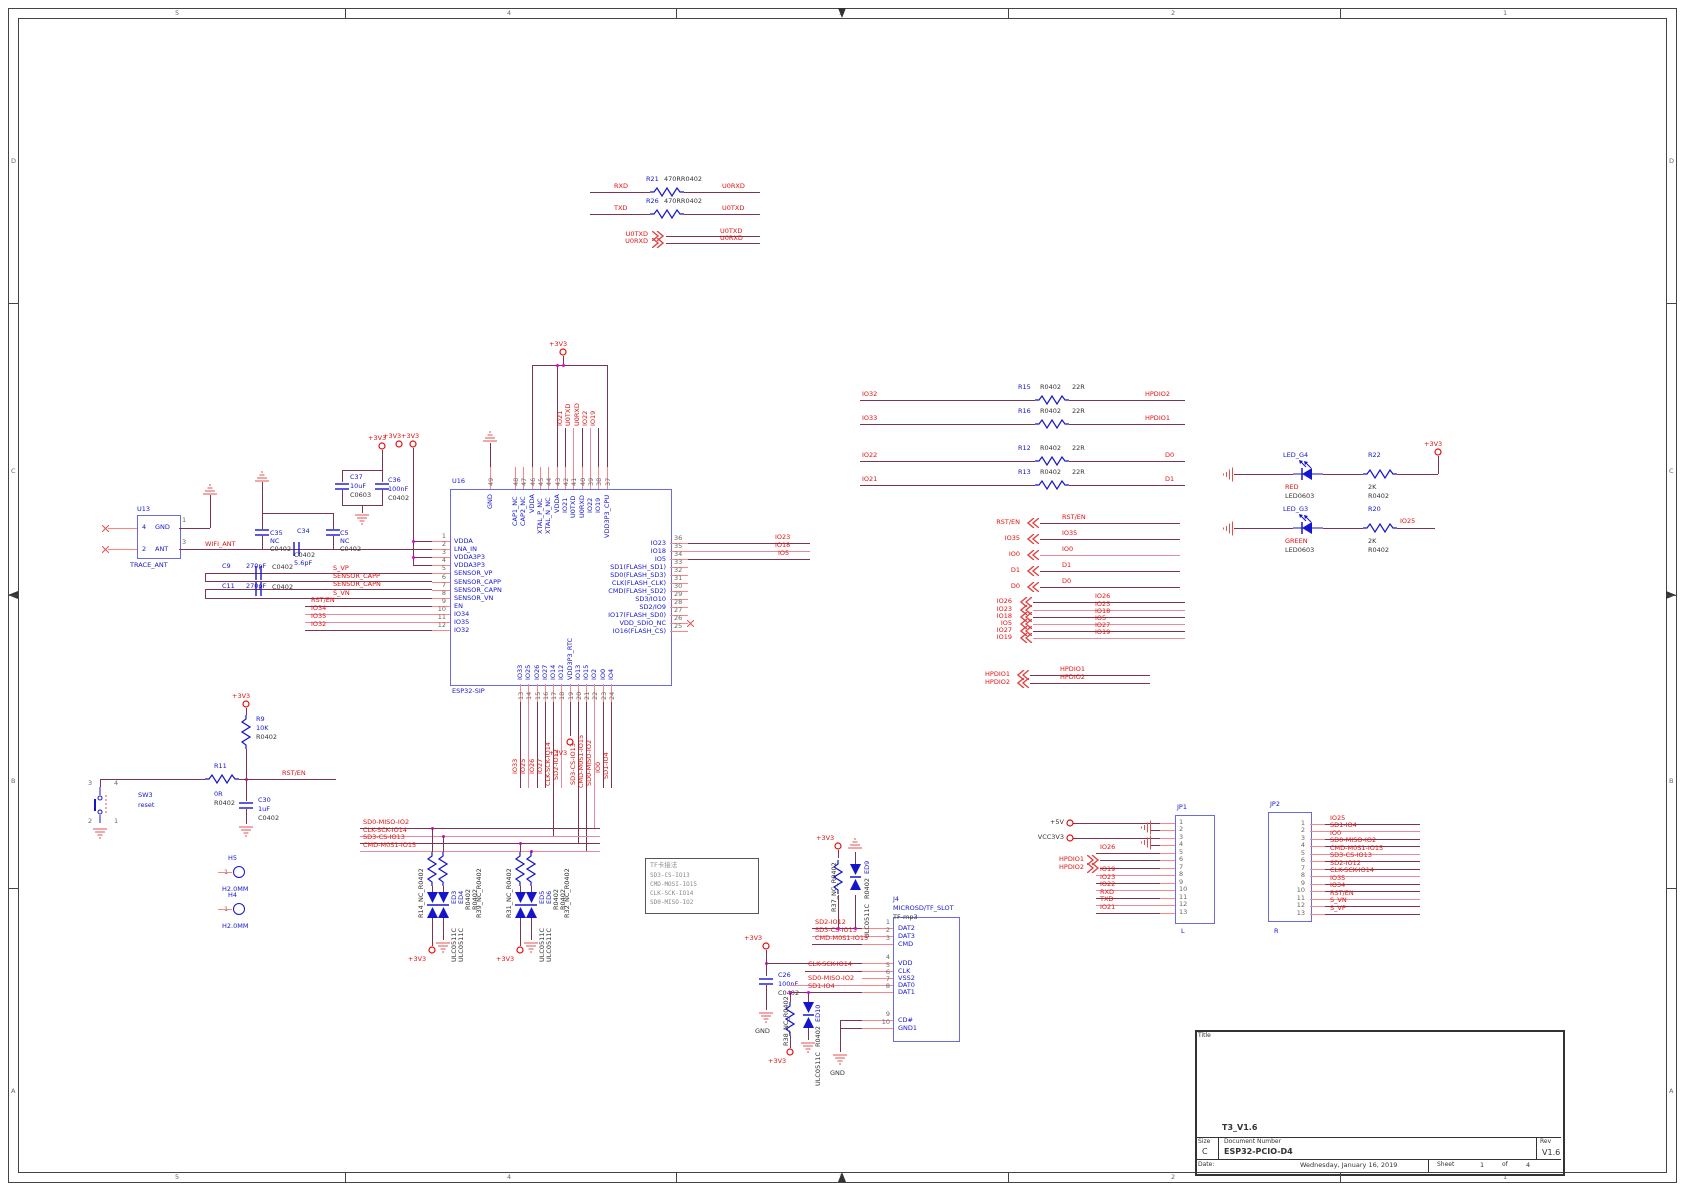 The width and height of the screenshot is (1684, 1190). What do you see at coordinates (276, 533) in the screenshot?
I see `part-ref: C35` at bounding box center [276, 533].